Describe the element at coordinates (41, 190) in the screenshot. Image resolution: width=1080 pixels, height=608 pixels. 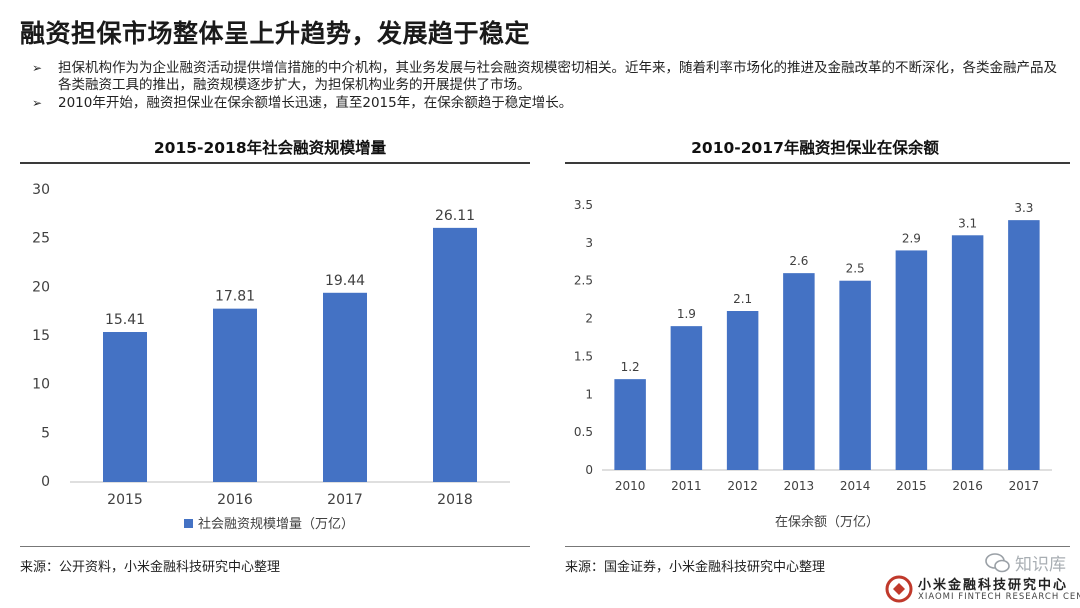
I see `y-tick-label: 30` at that location.